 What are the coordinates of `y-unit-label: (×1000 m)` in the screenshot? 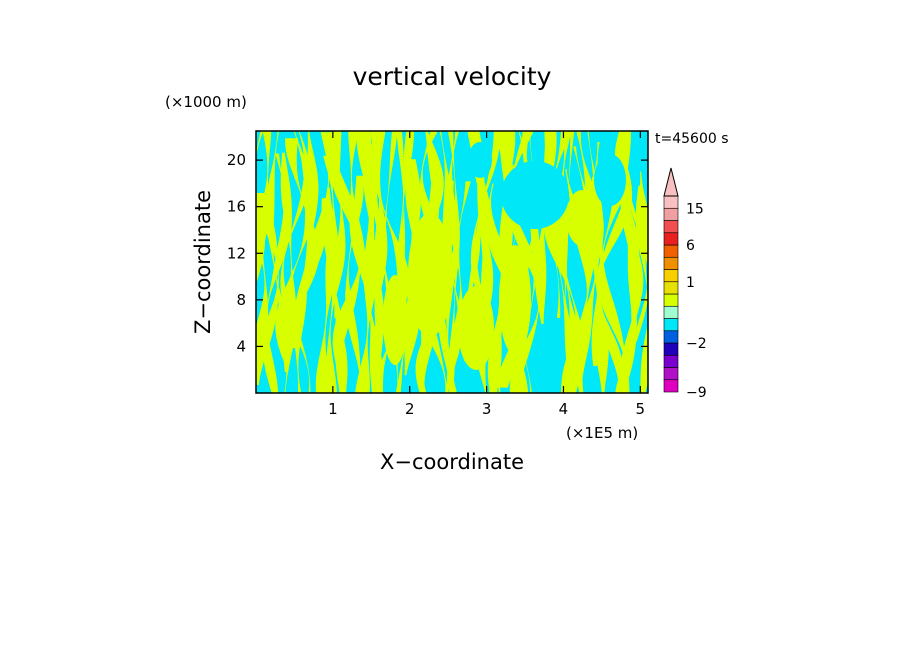 It's located at (206, 102).